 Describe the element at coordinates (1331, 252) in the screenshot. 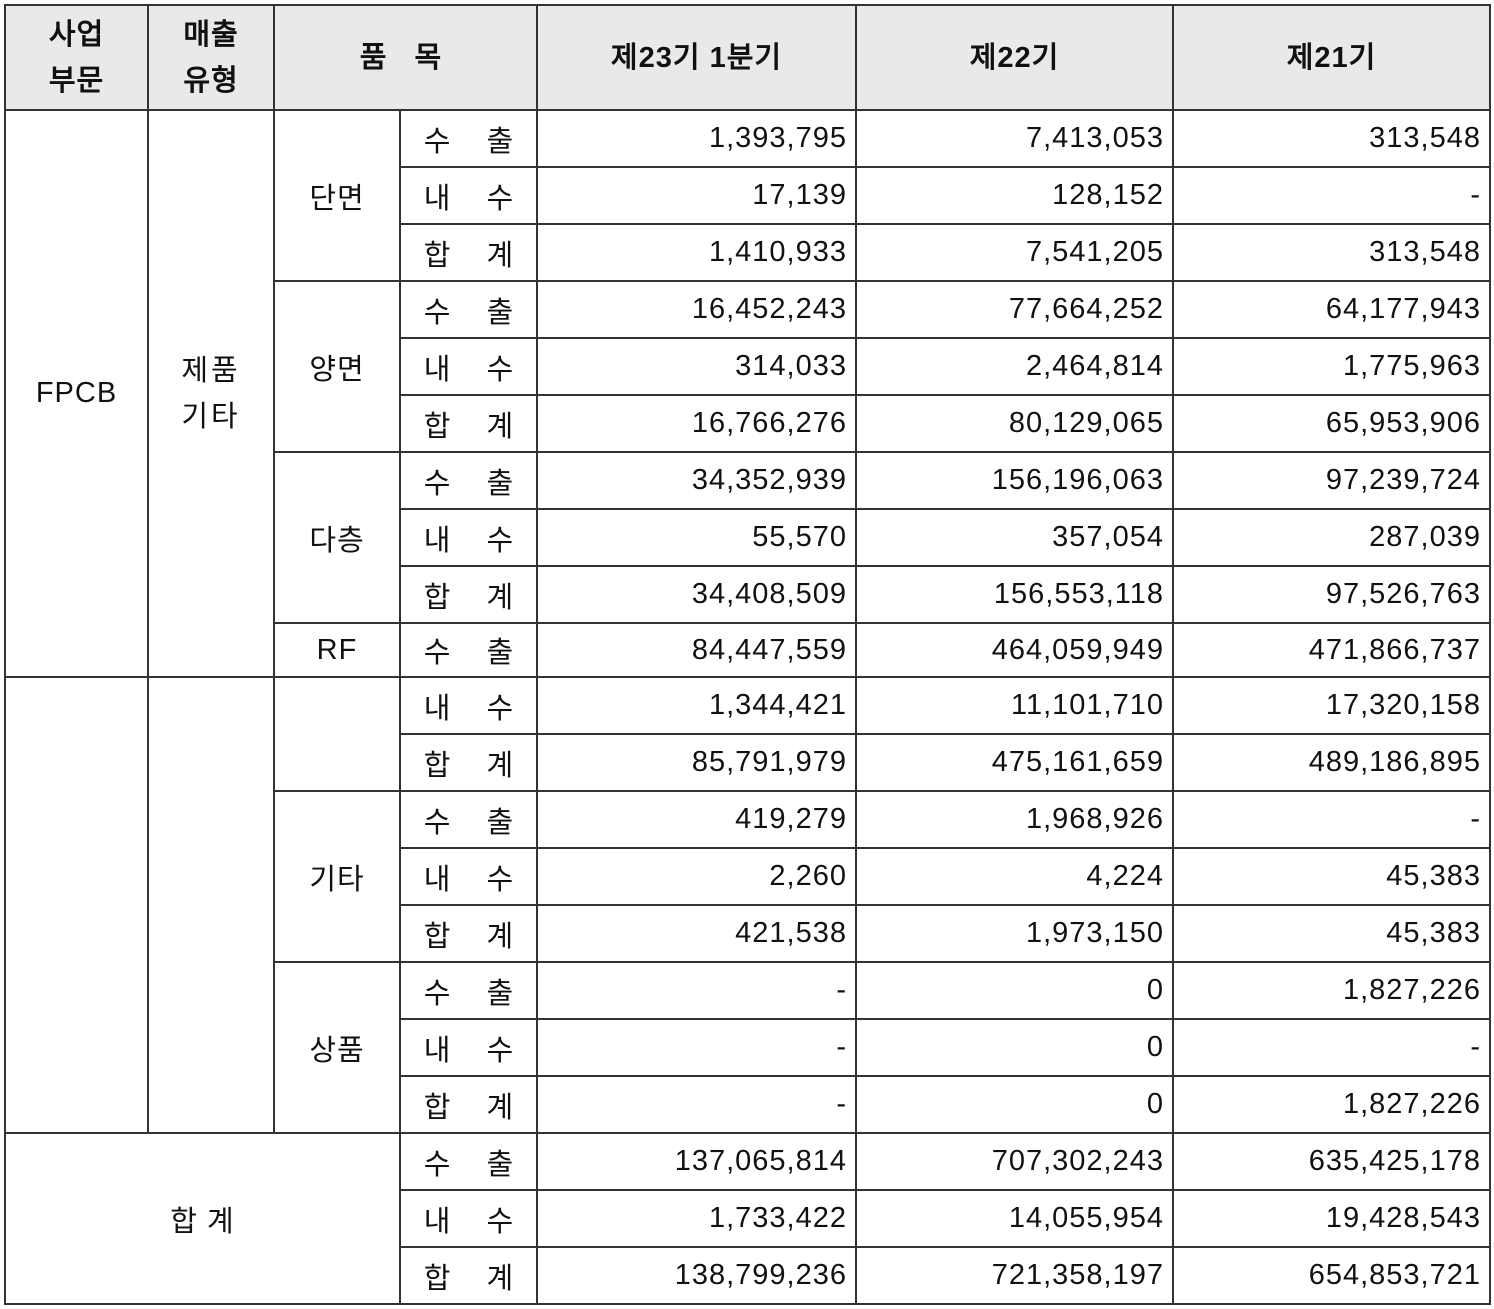

I see `value-cell: 313,548` at that location.